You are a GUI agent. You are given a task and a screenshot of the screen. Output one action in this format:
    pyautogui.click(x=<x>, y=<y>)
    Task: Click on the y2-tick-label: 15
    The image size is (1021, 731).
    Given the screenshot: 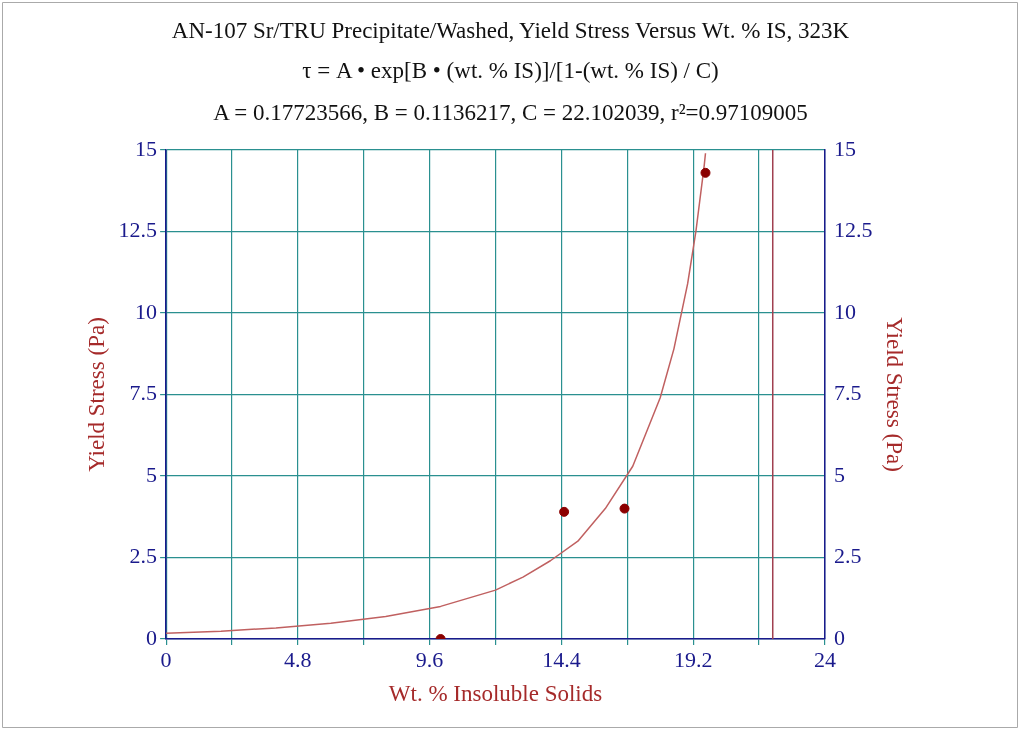 What is the action you would take?
    pyautogui.click(x=844, y=148)
    